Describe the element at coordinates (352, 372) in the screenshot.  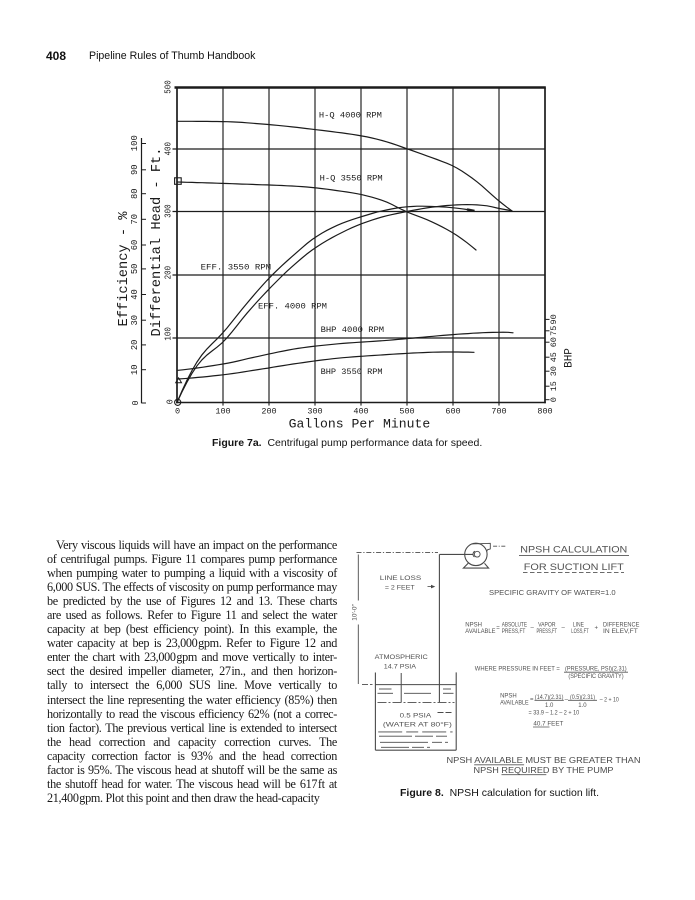
I see `svg-text: BHP 3550 RPM` at that location.